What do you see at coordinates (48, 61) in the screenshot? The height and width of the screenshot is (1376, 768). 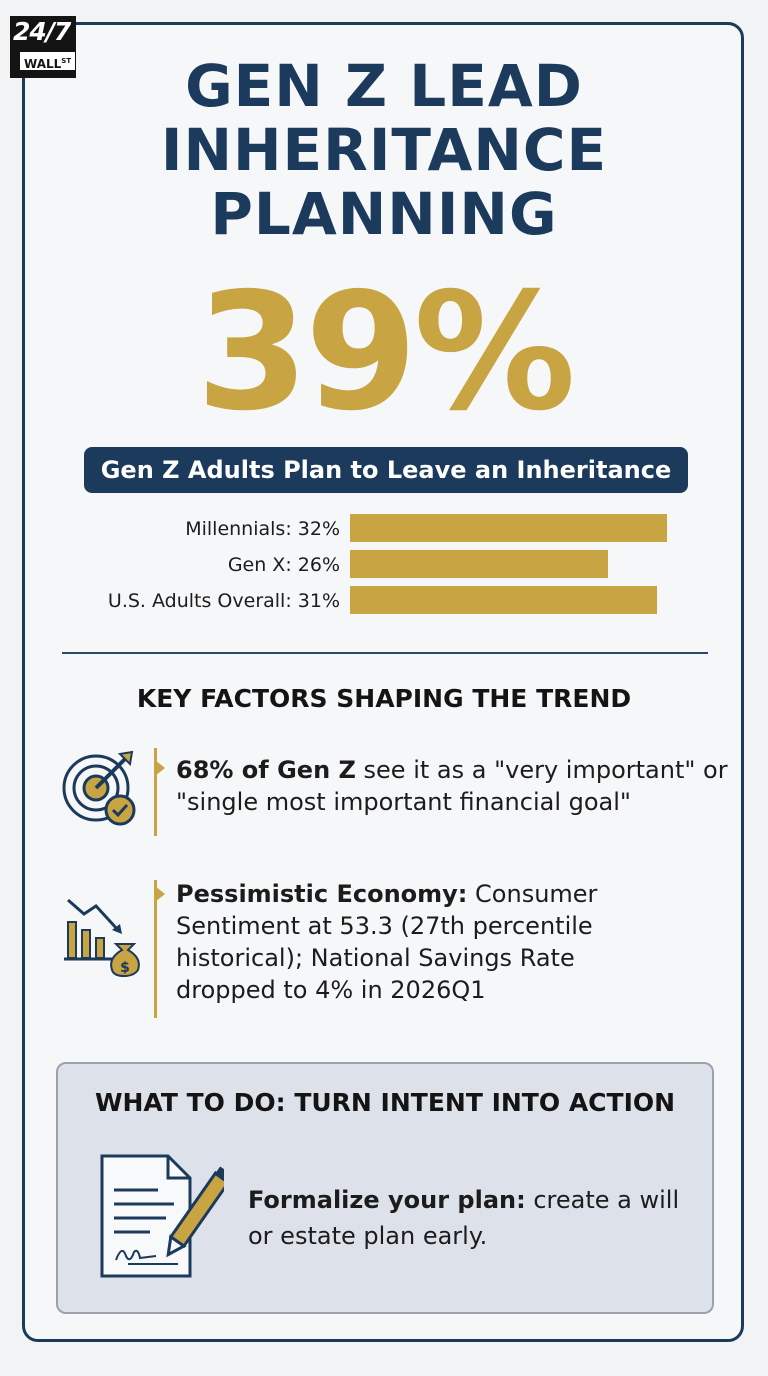 I see `logo-line2: WALLST` at bounding box center [48, 61].